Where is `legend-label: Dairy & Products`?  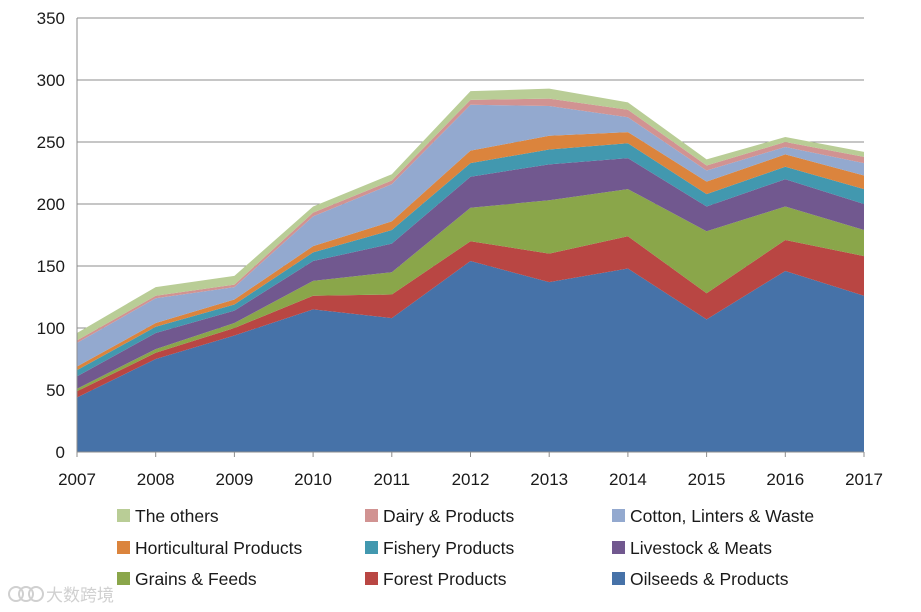
legend-label: Dairy & Products is located at coordinates (449, 516).